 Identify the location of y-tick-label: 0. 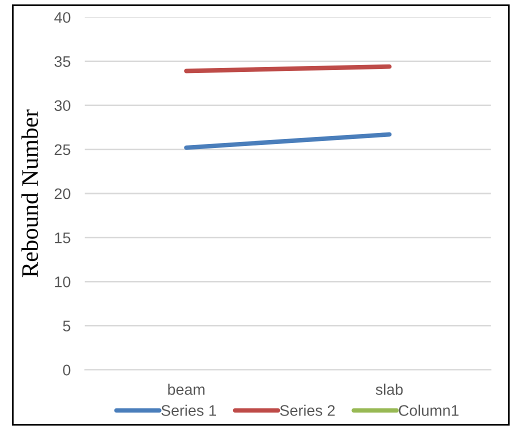
(66, 370).